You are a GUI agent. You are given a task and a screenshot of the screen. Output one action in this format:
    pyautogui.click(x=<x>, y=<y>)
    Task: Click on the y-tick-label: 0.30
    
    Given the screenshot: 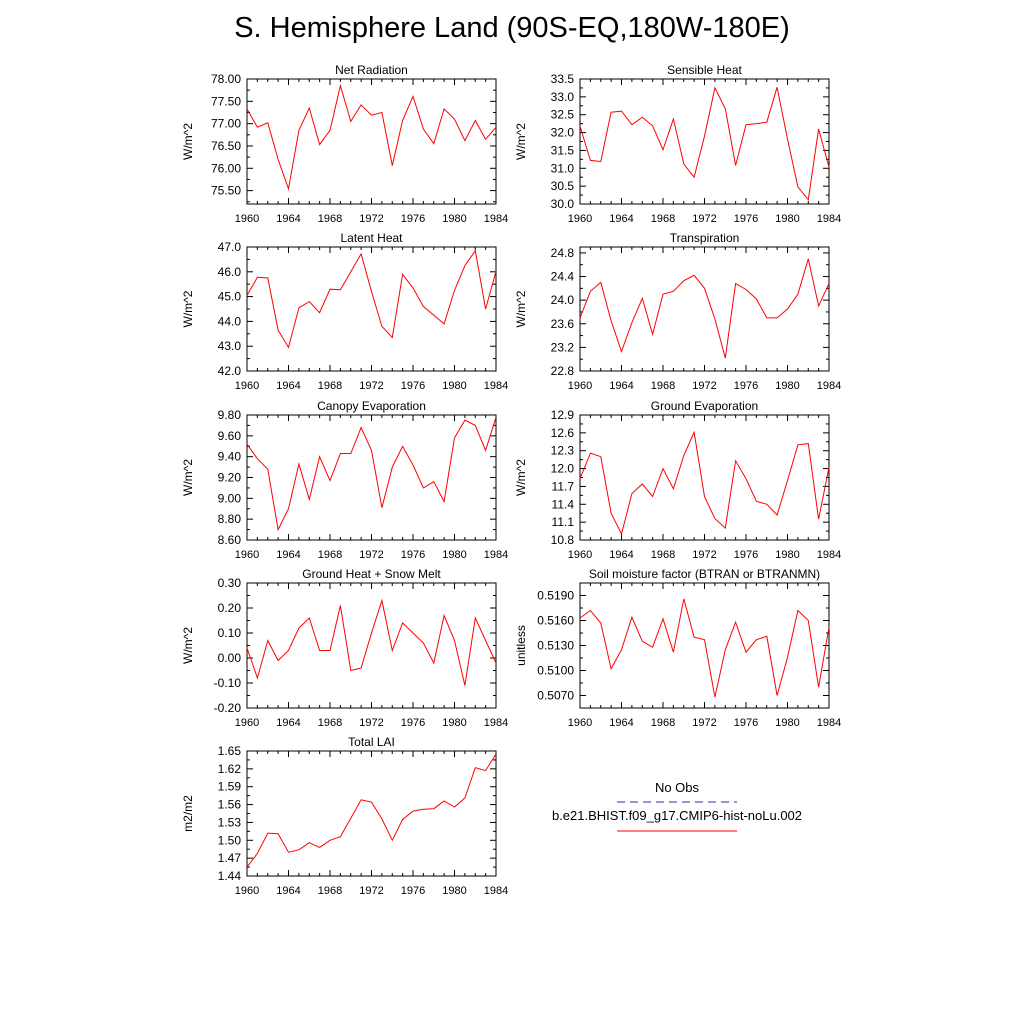 What is the action you would take?
    pyautogui.click(x=230, y=583)
    